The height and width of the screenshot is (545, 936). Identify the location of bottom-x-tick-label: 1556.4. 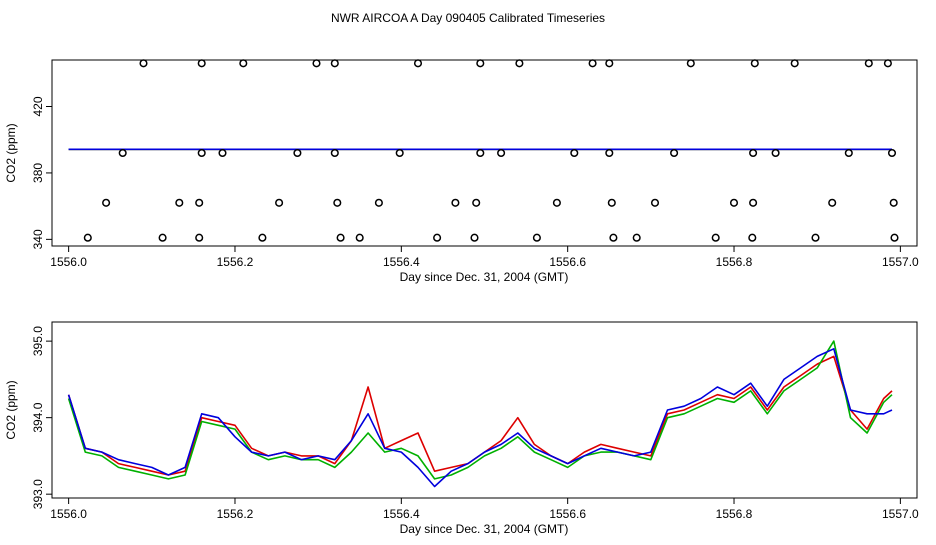
(401, 514).